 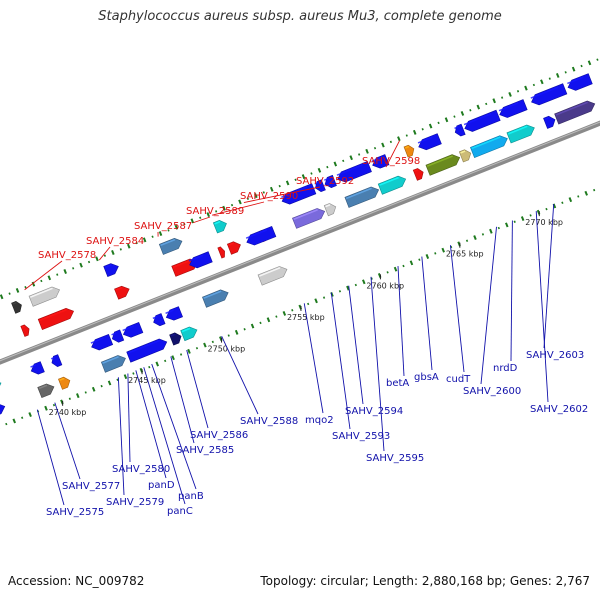 What do you see at coordinates (391, 161) in the screenshot?
I see `forward-gene-label: SAHV_2598` at bounding box center [391, 161].